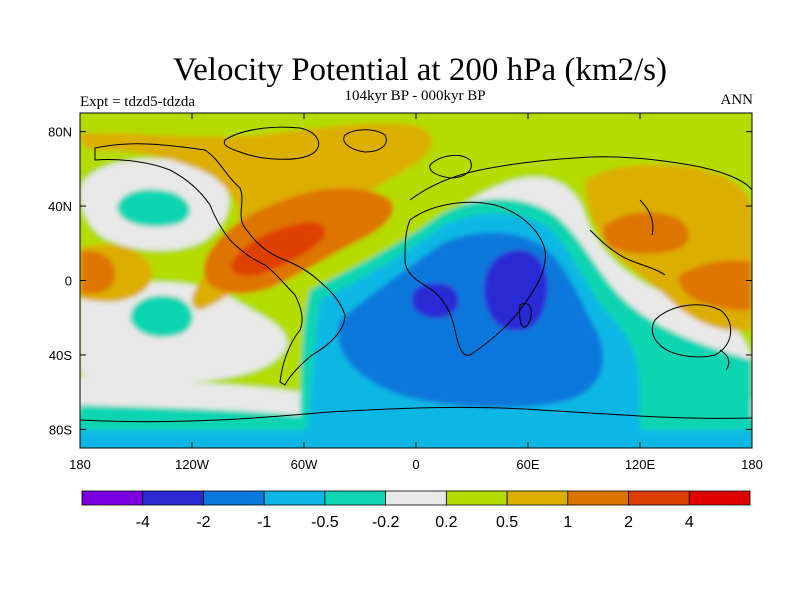 The image size is (800, 600). Describe the element at coordinates (527, 464) in the screenshot. I see `x-tick-label: 60E` at that location.